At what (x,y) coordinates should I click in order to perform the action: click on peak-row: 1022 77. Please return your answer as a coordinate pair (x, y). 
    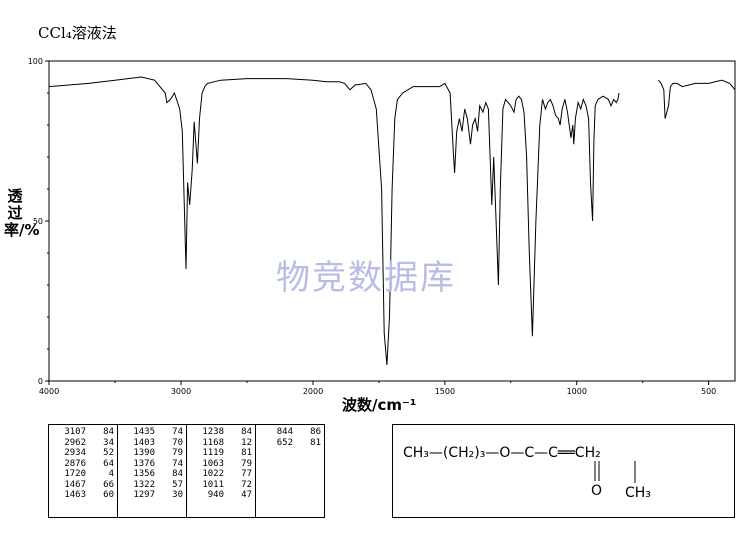
    Looking at the image, I should click on (221, 474).